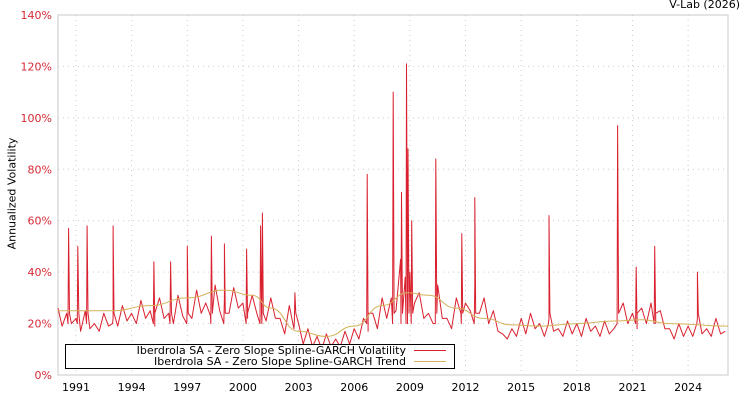 Image resolution: width=750 pixels, height=400 pixels. I want to click on credit-label: V-Lab (2026), so click(704, 5).